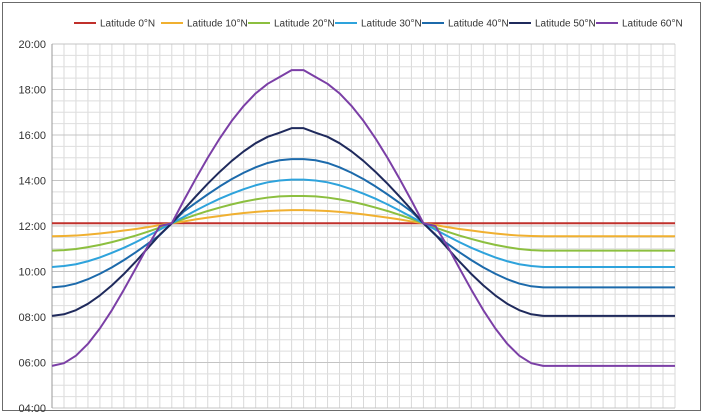  I want to click on y-tick-label: 20:00, so click(32, 45).